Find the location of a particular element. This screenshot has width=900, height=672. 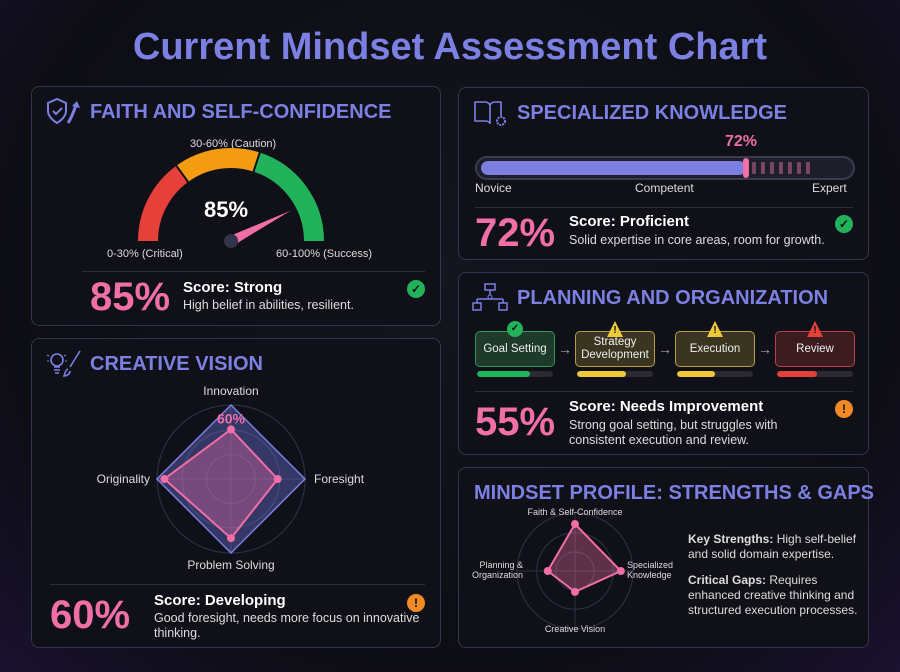

gauge-value: 85% is located at coordinates (226, 209).